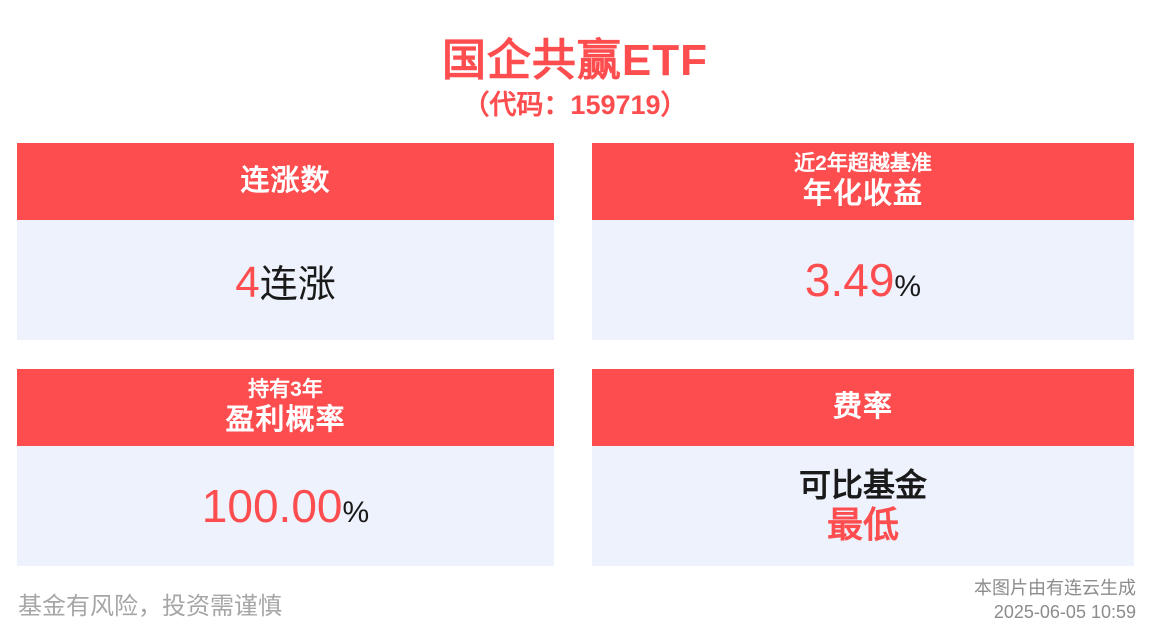  I want to click on card-consecutive-gains: 连涨数 4 连涨, so click(285, 241).